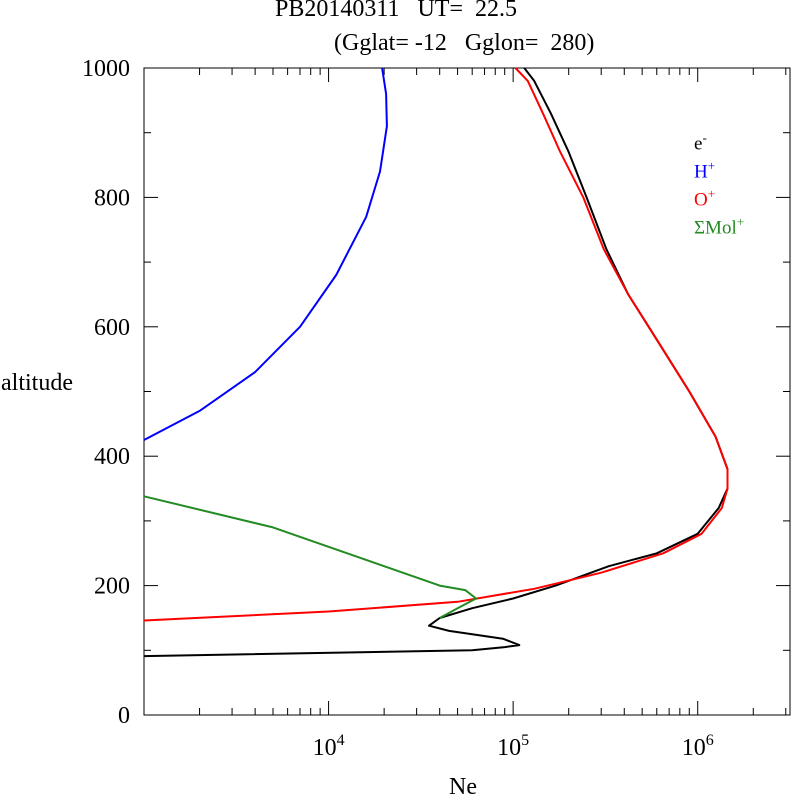  Describe the element at coordinates (124, 716) in the screenshot. I see `y-tick-label: 0` at that location.